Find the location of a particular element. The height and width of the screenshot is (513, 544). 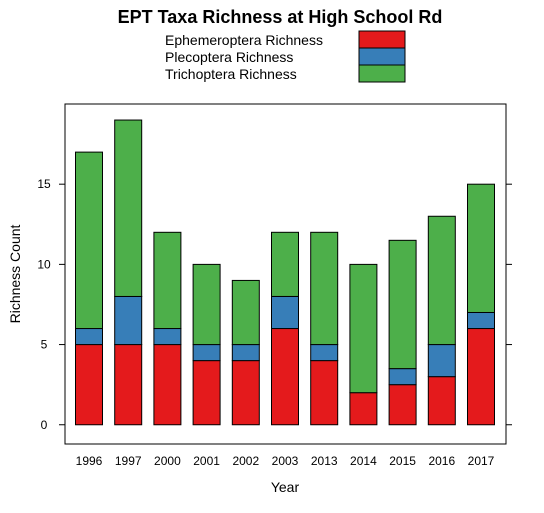

x-tick-label: 2002 is located at coordinates (245, 461).